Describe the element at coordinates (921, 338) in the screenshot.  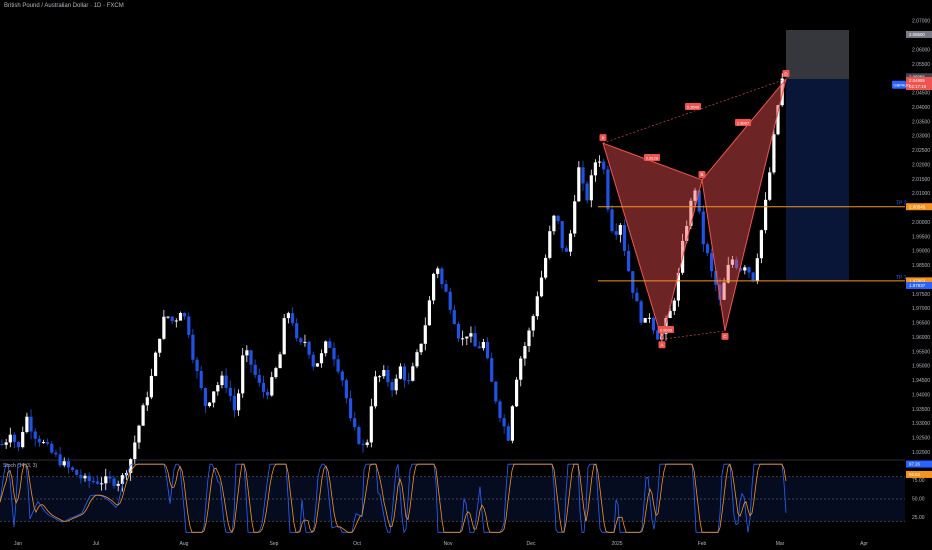
I see `y-axis-tick: 1.96000` at that location.